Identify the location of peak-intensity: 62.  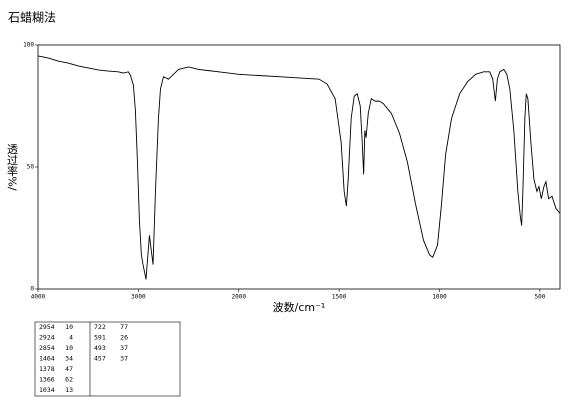
(69, 380).